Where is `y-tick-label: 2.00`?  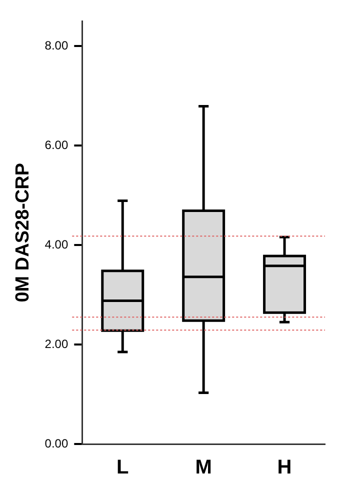 y-tick-label: 2.00 is located at coordinates (56, 343).